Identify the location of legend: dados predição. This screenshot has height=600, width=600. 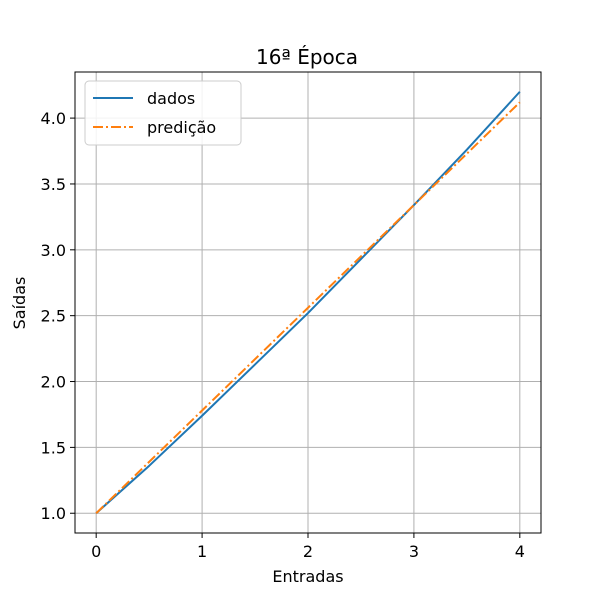
(163, 113).